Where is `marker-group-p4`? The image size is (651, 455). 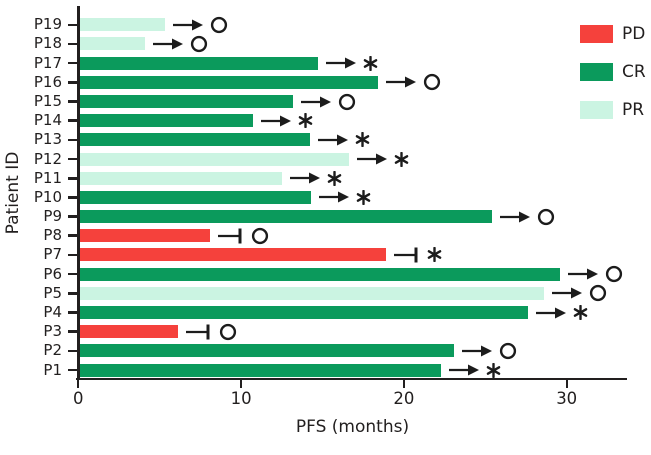 marker-group-p4 is located at coordinates (561, 313).